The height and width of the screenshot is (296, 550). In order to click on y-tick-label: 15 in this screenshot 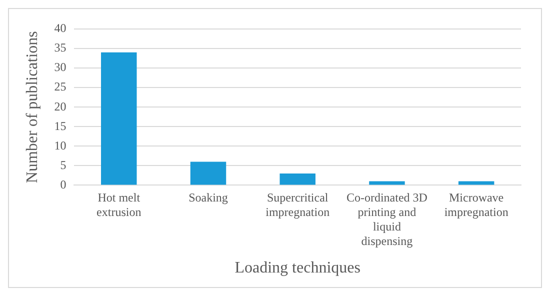, I will do `click(60, 125)`.